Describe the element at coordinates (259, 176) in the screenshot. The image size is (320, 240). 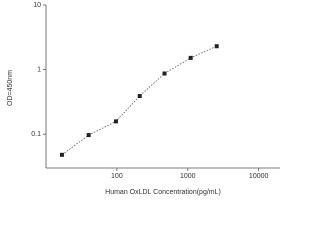
I see `x-tick-label: 10000` at that location.